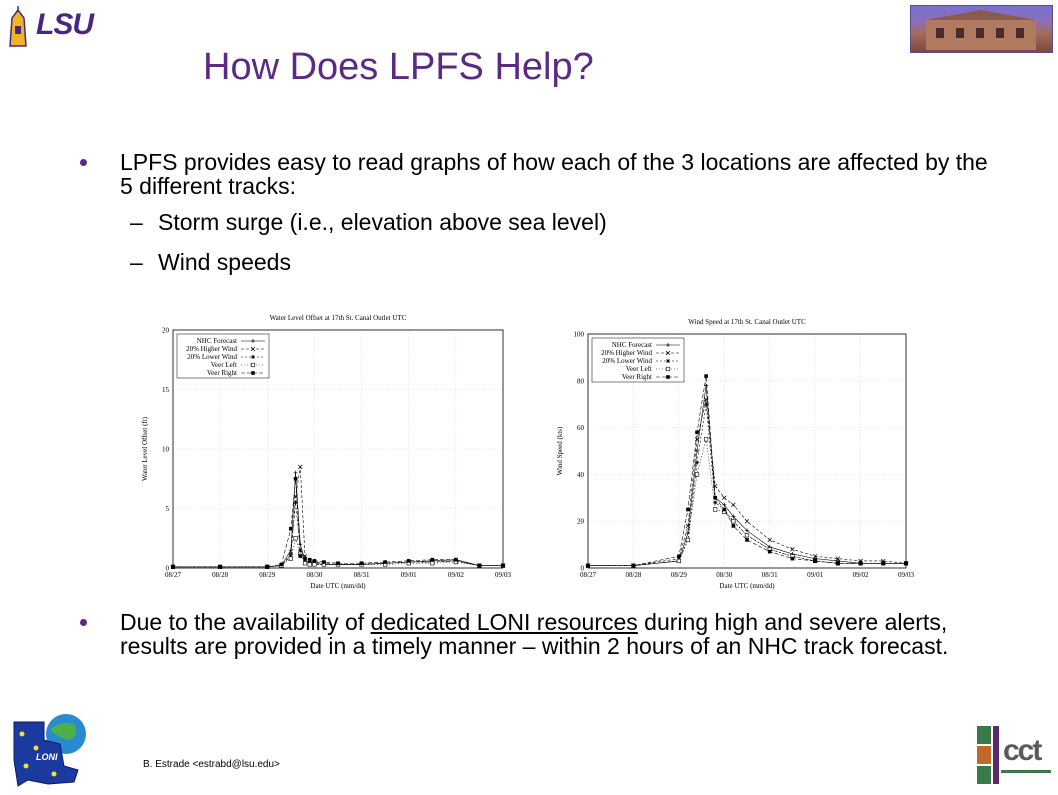 Image resolution: width=1058 pixels, height=795 pixels. I want to click on water-level-ytick-label: 5, so click(168, 509).